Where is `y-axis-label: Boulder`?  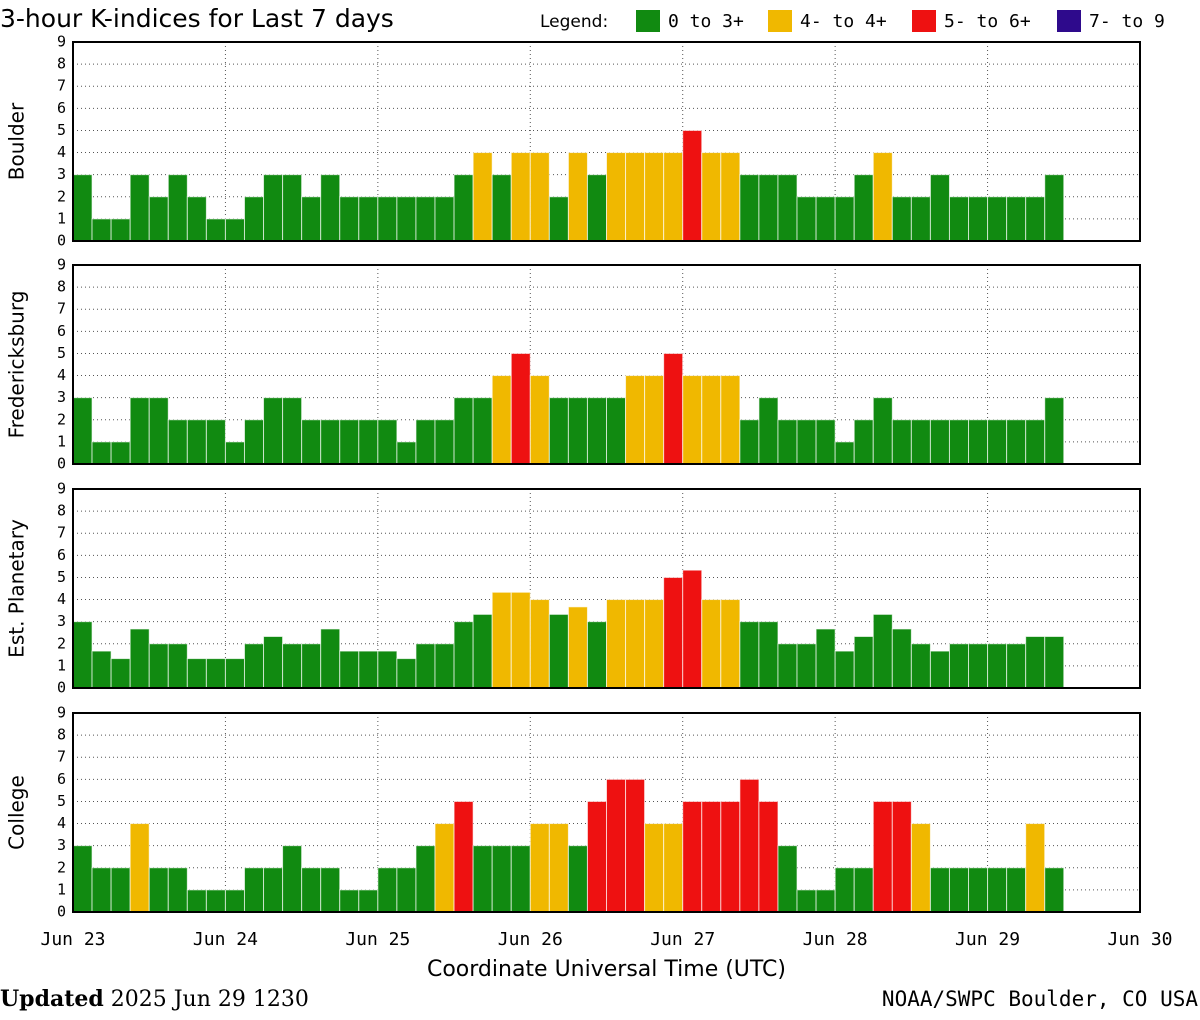 y-axis-label: Boulder is located at coordinates (17, 141).